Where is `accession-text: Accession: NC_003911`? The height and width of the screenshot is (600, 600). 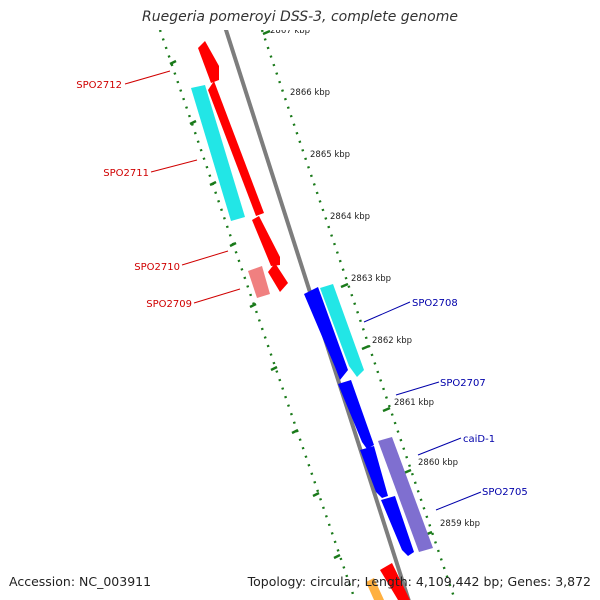 accession-text: Accession: NC_003911 is located at coordinates (80, 581).